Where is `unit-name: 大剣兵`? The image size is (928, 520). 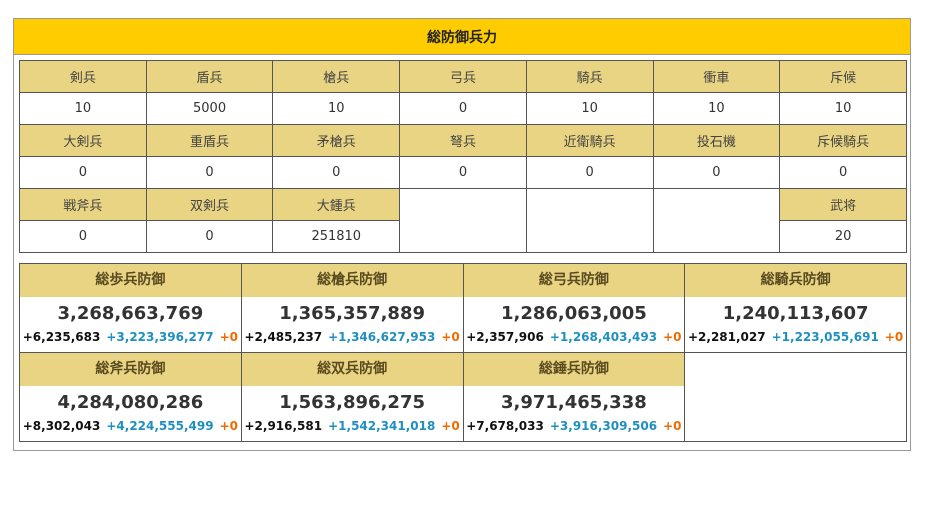 unit-name: 大剣兵 is located at coordinates (83, 140).